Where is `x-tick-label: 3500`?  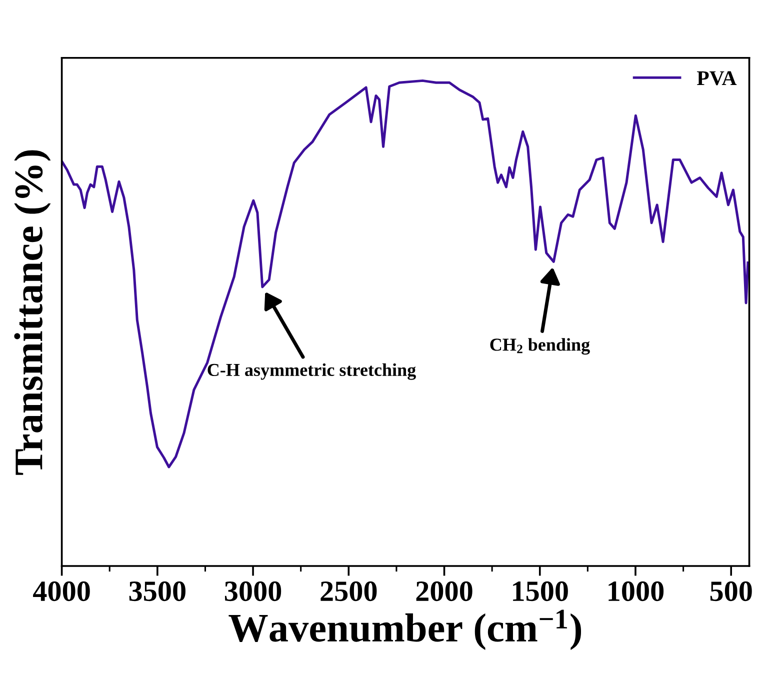
x-tick-label: 3500 is located at coordinates (157, 591).